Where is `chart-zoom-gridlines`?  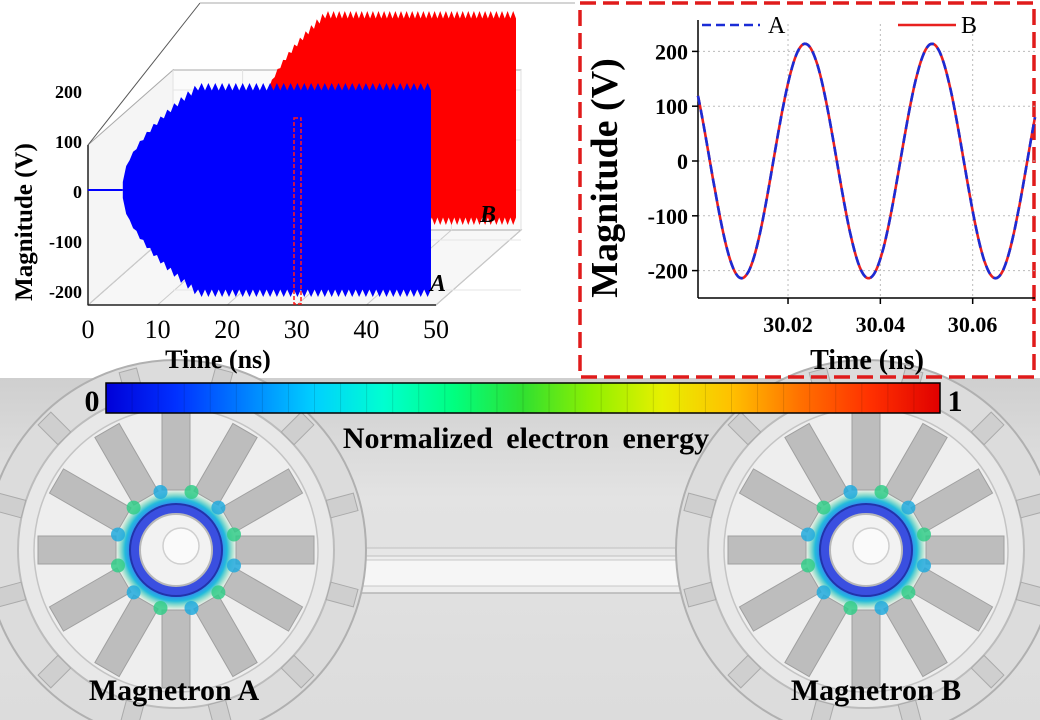 chart-zoom-gridlines is located at coordinates (866, 161).